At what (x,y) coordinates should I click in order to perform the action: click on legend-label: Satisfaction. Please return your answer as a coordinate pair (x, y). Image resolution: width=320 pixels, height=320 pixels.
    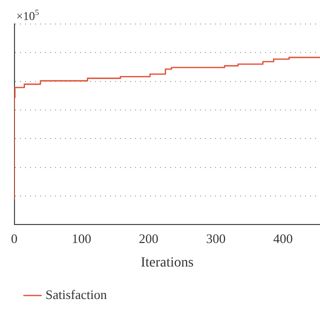
    Looking at the image, I should click on (77, 294).